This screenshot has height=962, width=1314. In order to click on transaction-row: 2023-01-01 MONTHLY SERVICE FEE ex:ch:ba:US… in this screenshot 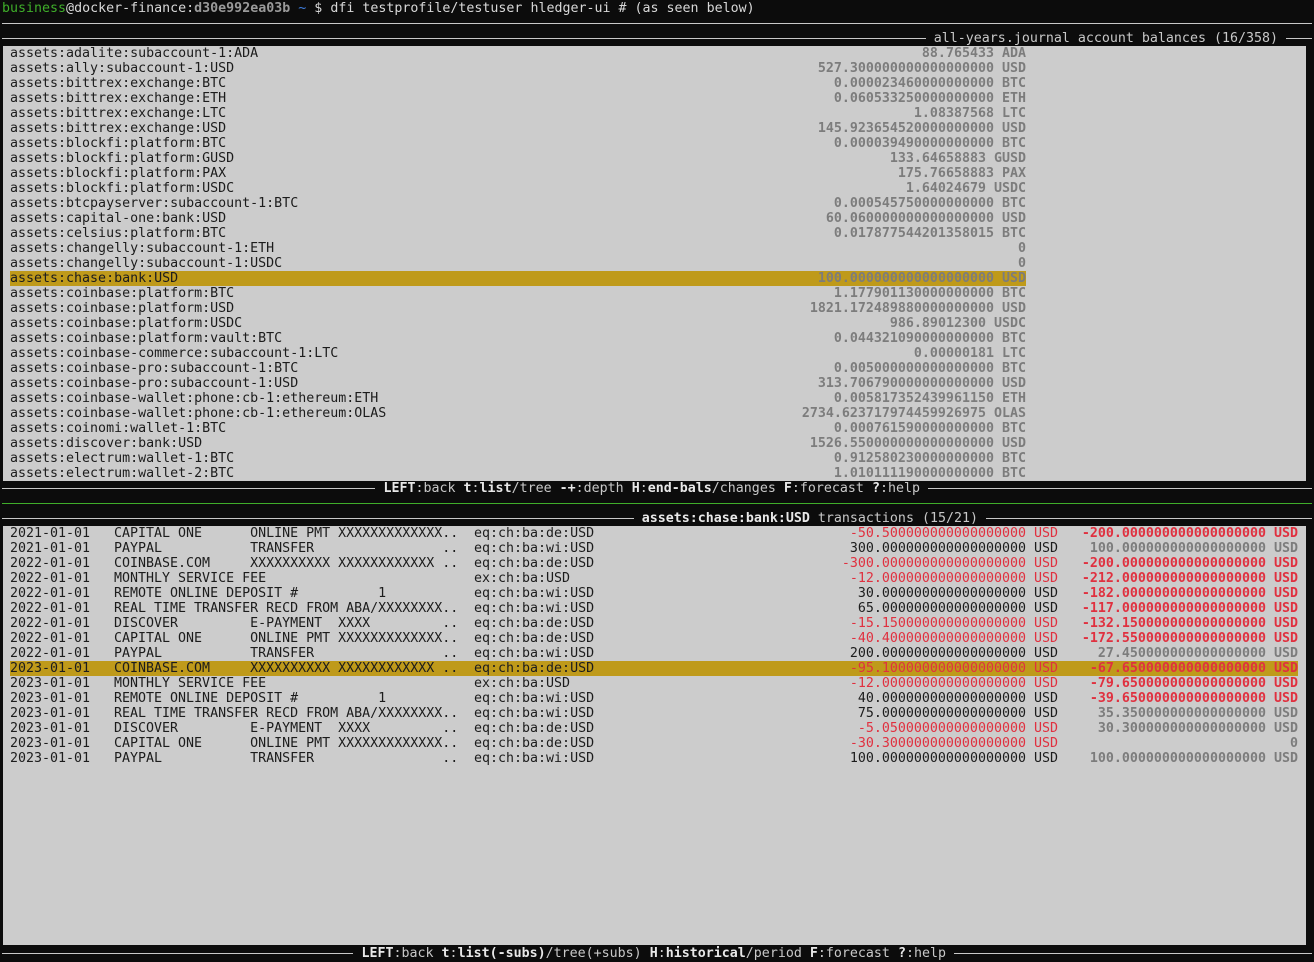, I will do `click(654, 683)`.